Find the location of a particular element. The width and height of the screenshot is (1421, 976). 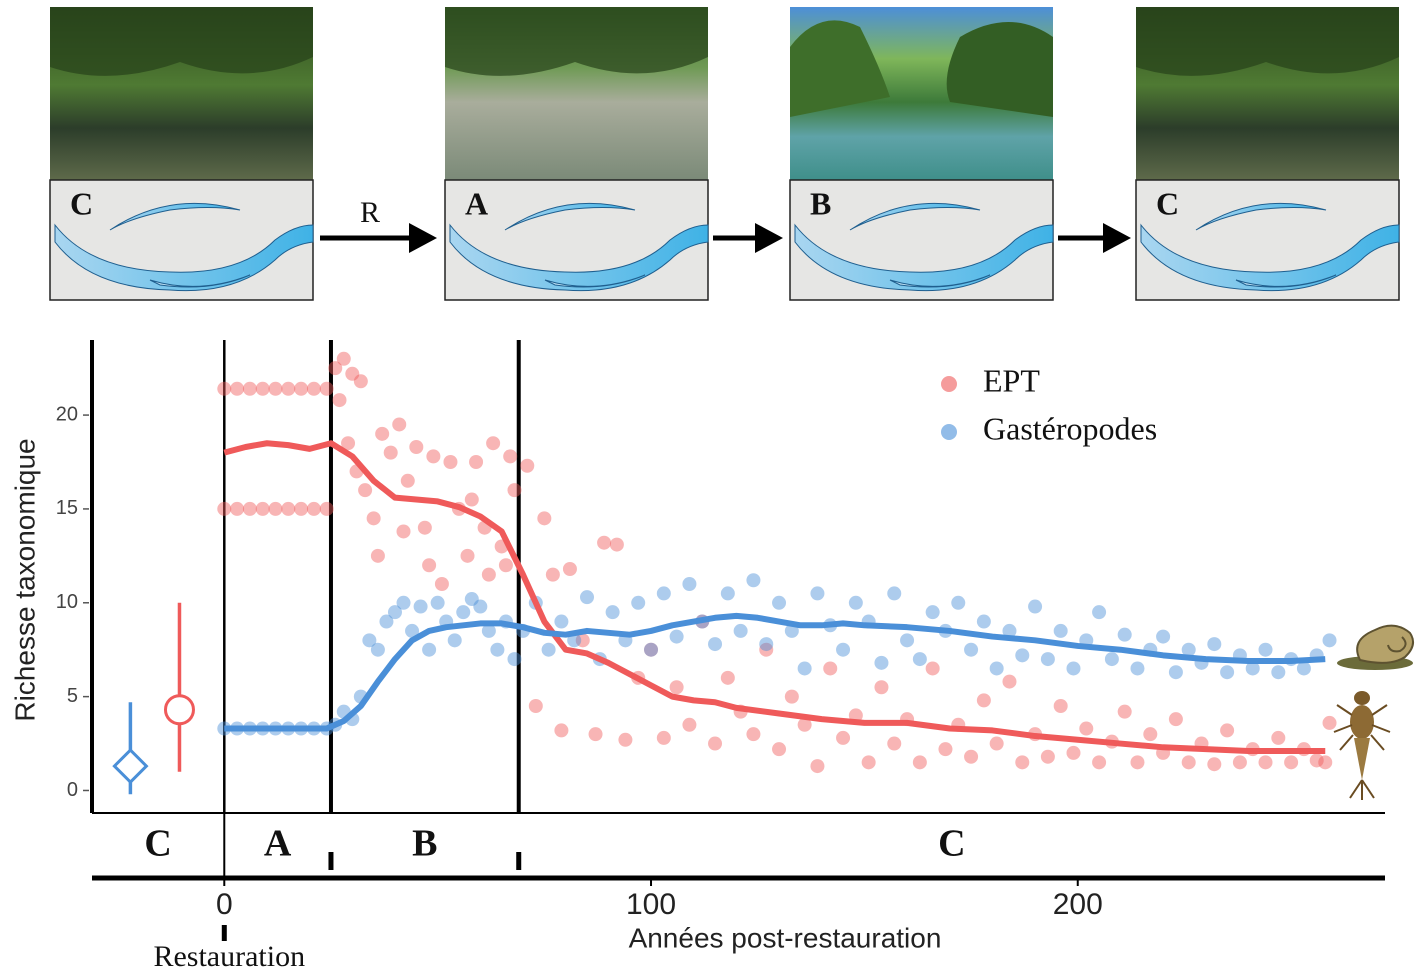

y-tick-label: 0 is located at coordinates (72, 790).